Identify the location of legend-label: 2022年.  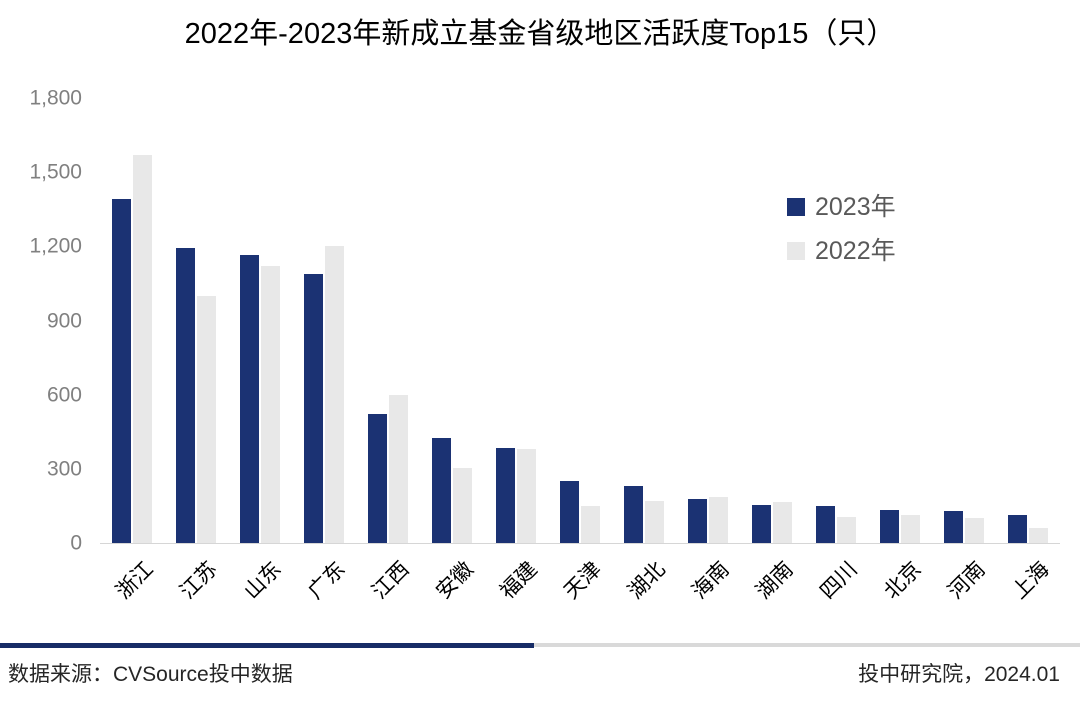
(855, 251).